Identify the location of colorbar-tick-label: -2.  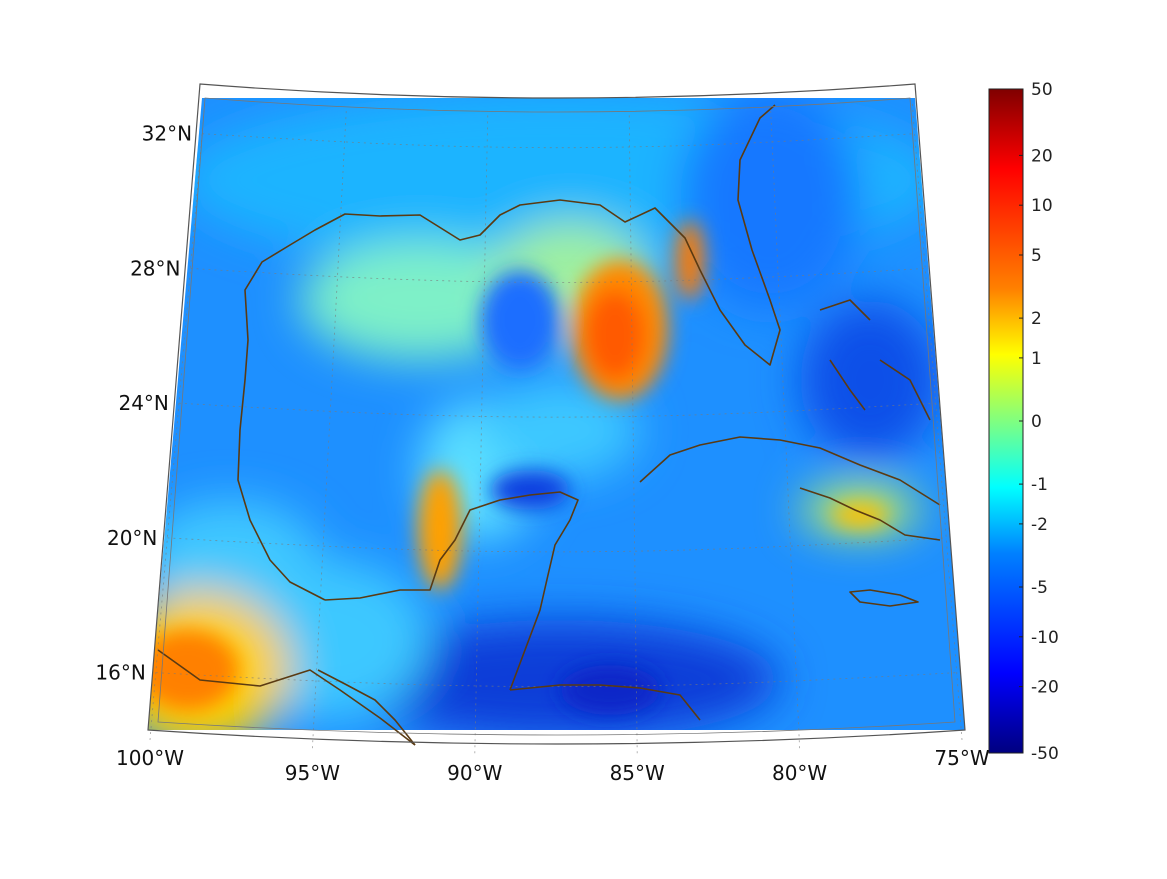
(1039, 525).